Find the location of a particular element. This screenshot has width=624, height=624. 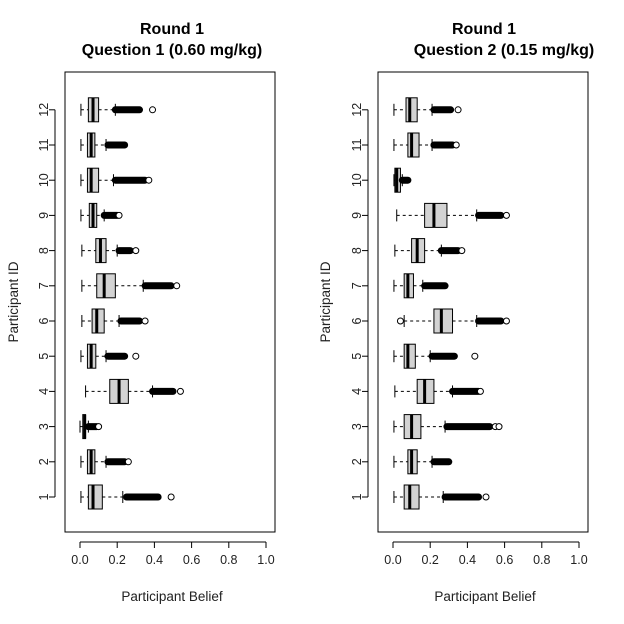

x-axis-label: Participant Belief is located at coordinates (485, 596).